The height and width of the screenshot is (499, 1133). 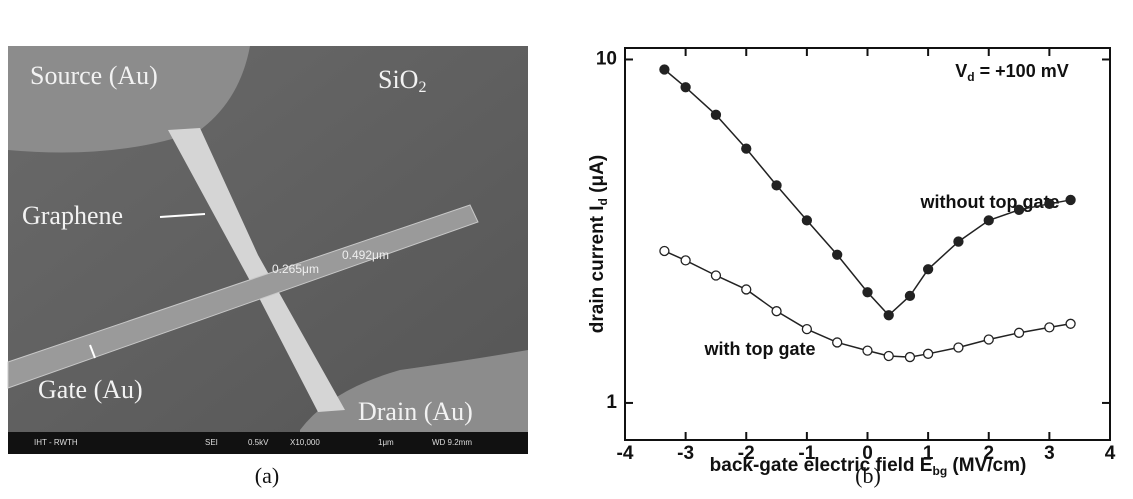 I want to click on label: 0.265μm, so click(x=295, y=269).